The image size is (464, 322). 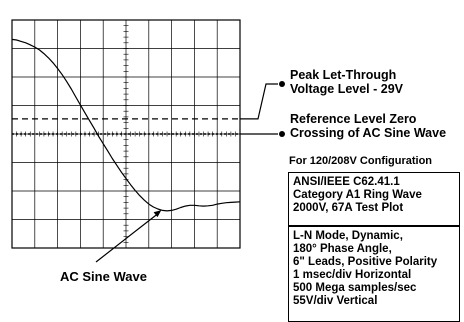 I want to click on spec-line: L-N Mode, Dynamic,, so click(x=348, y=236).